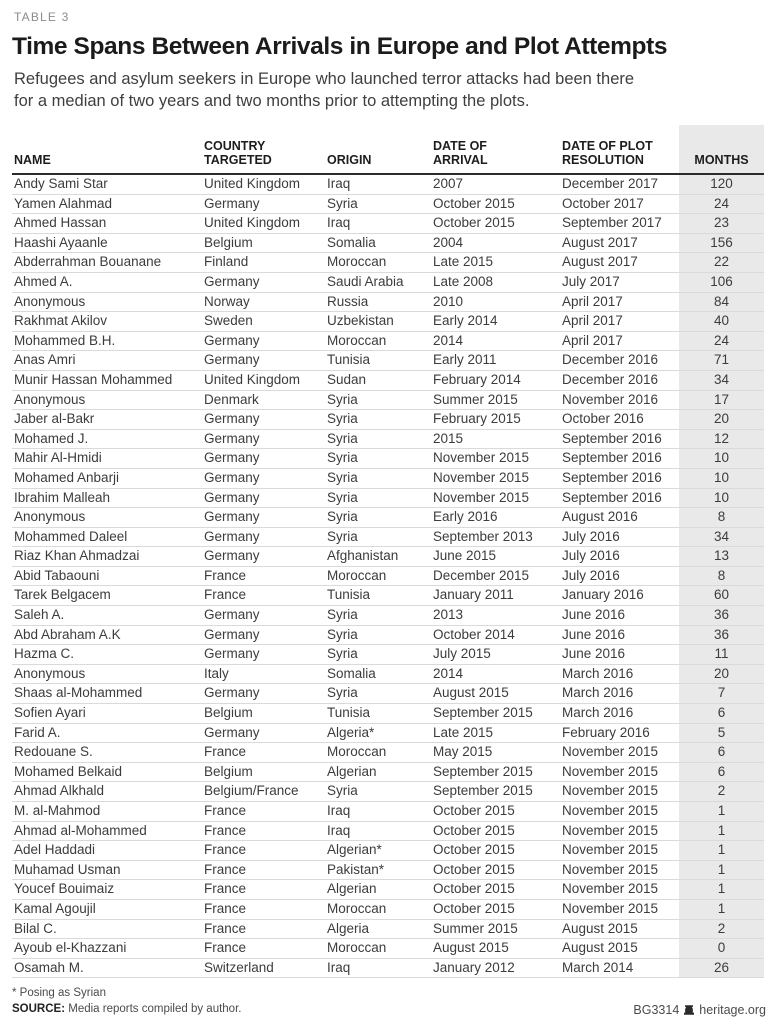  I want to click on cell-country-targeted: Belgium, so click(263, 713).